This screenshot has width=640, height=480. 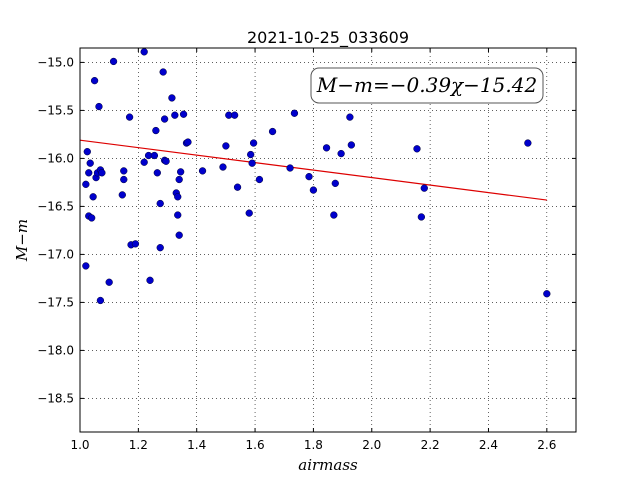 I want to click on y-tick-label: −17.5, so click(x=55, y=302).